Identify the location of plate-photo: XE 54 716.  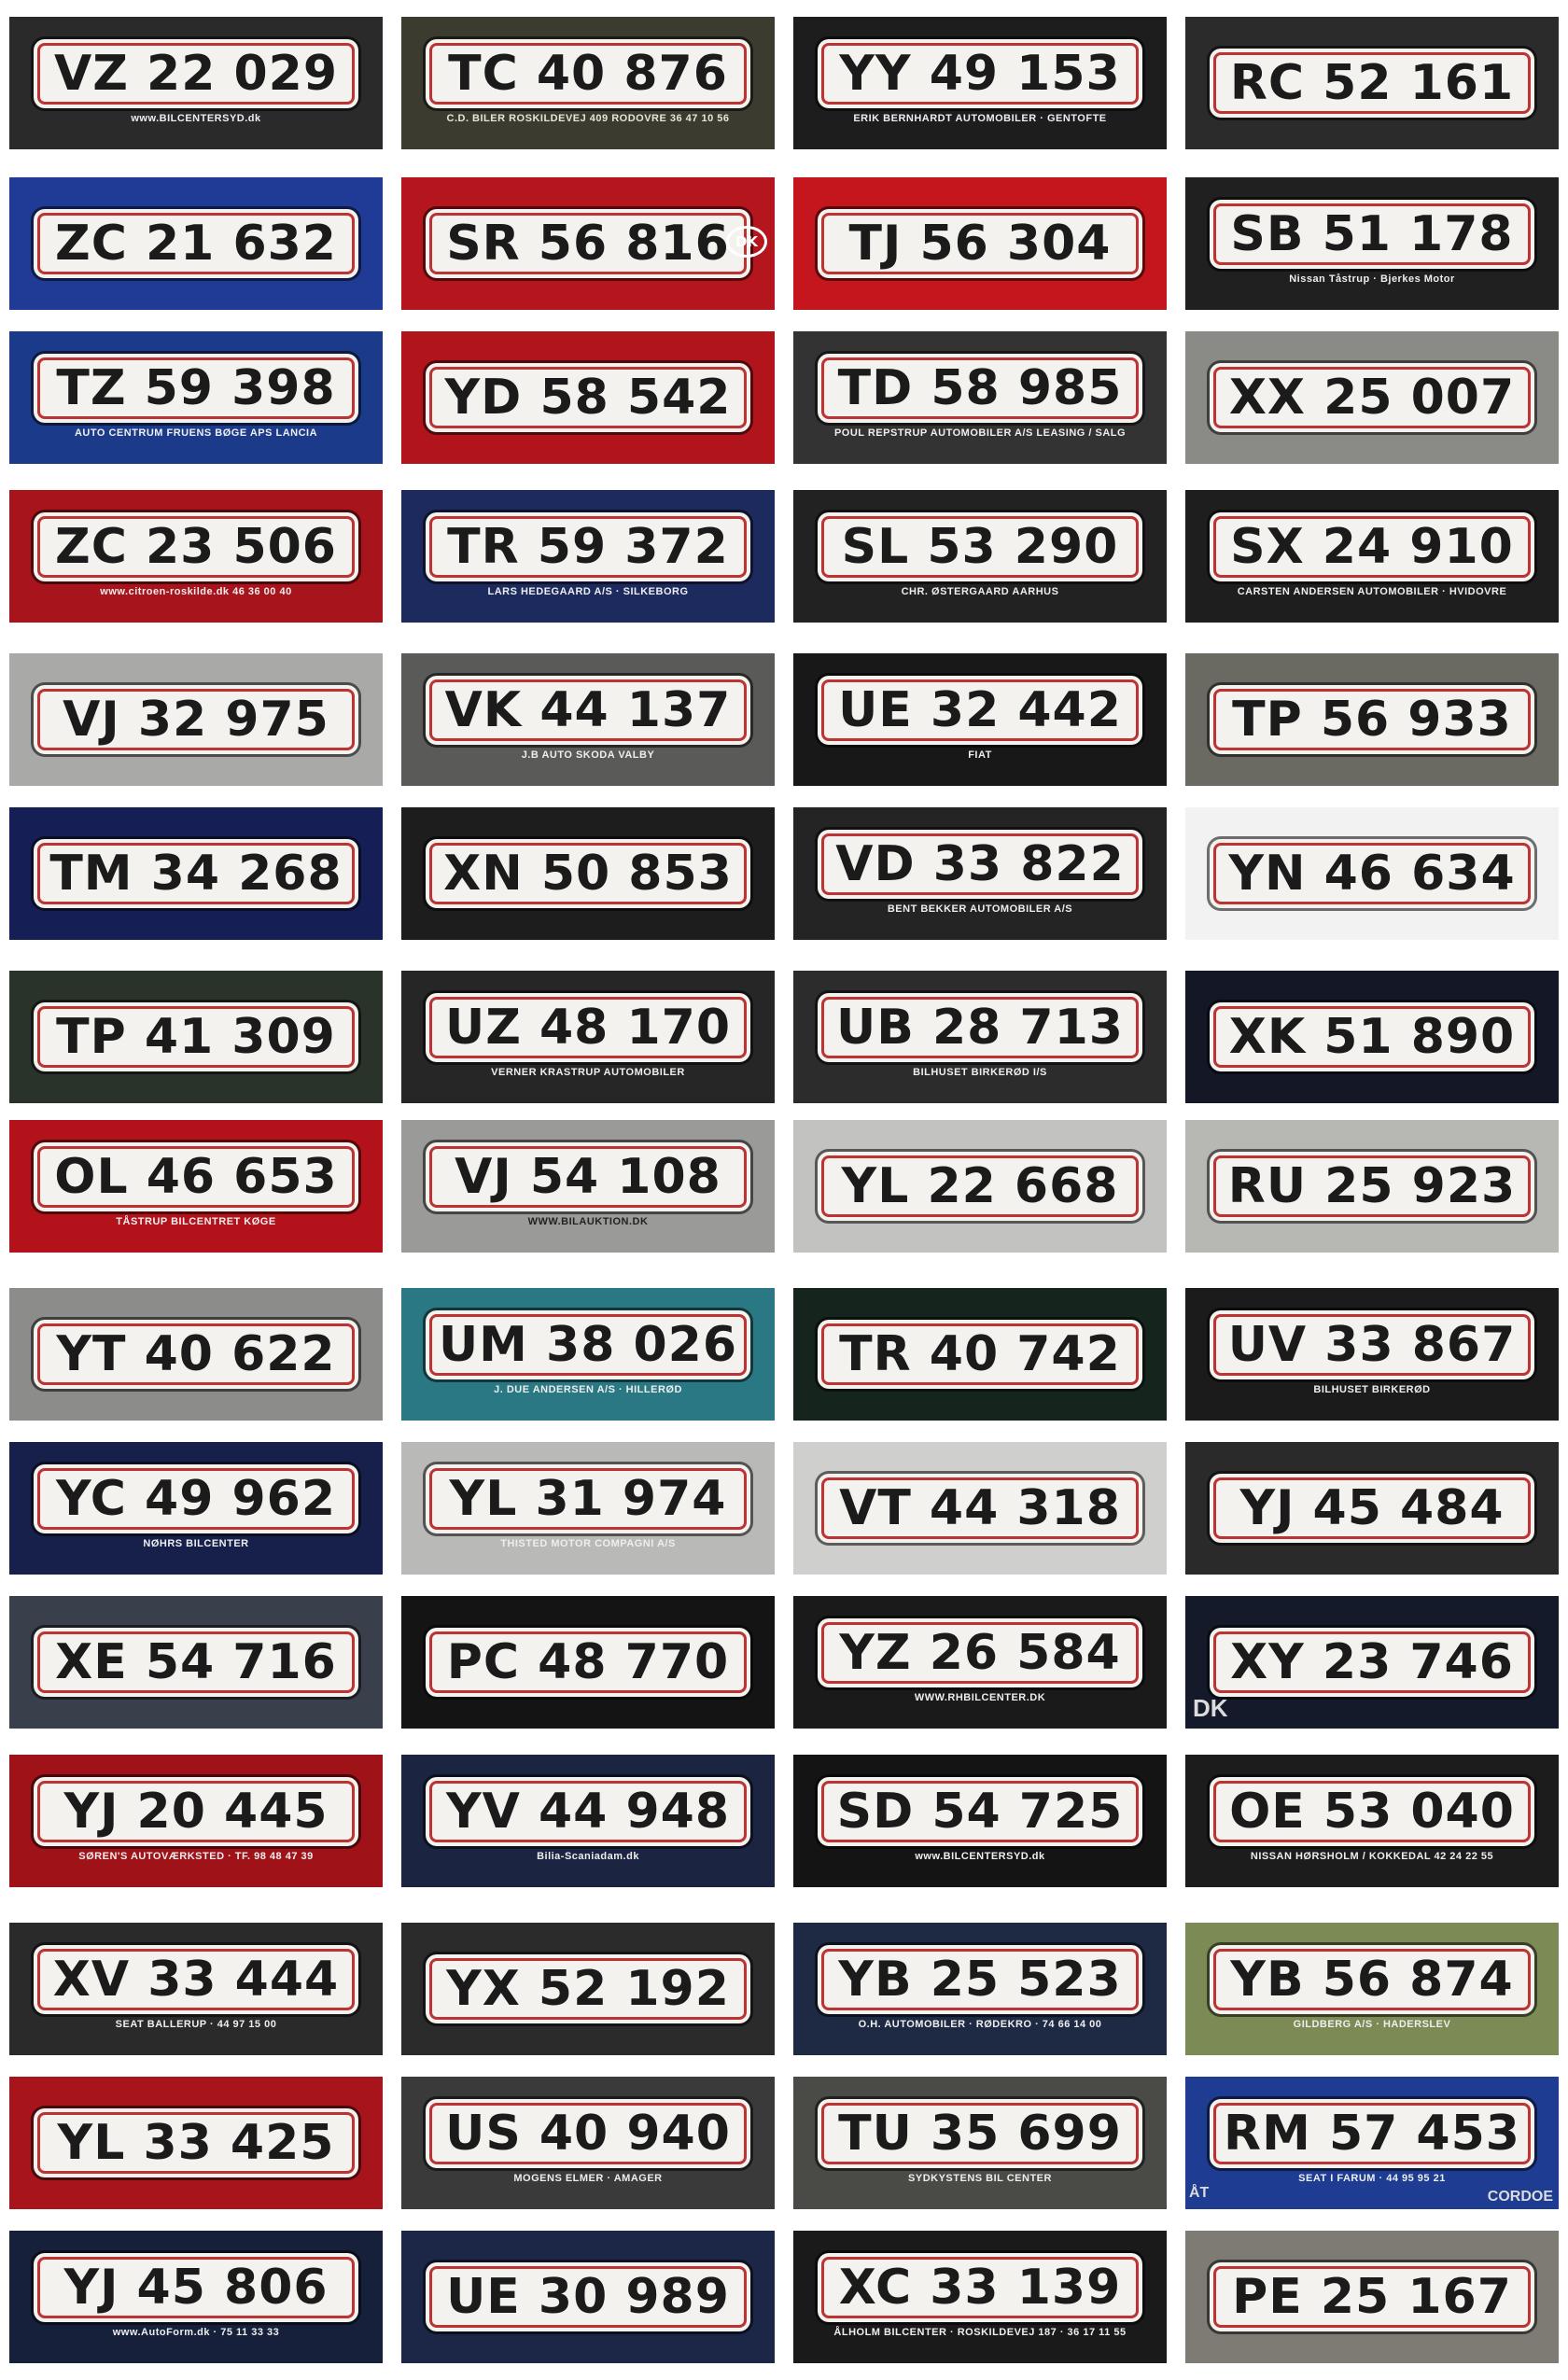
(196, 1662).